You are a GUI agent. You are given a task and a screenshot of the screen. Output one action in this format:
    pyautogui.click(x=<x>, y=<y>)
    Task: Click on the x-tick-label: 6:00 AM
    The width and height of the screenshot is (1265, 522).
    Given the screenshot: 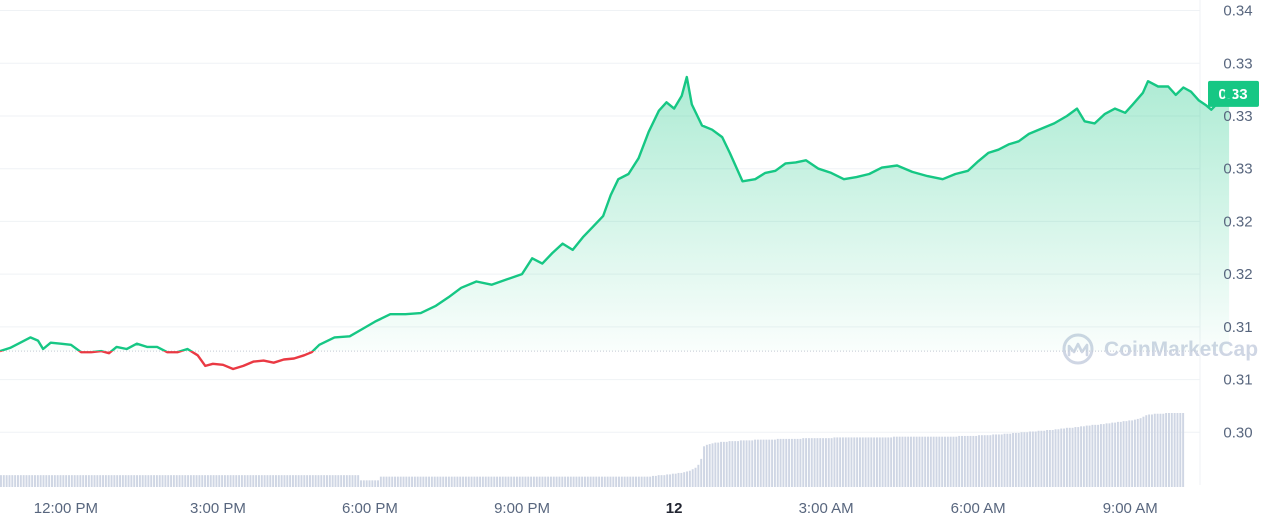 What is the action you would take?
    pyautogui.click(x=978, y=508)
    